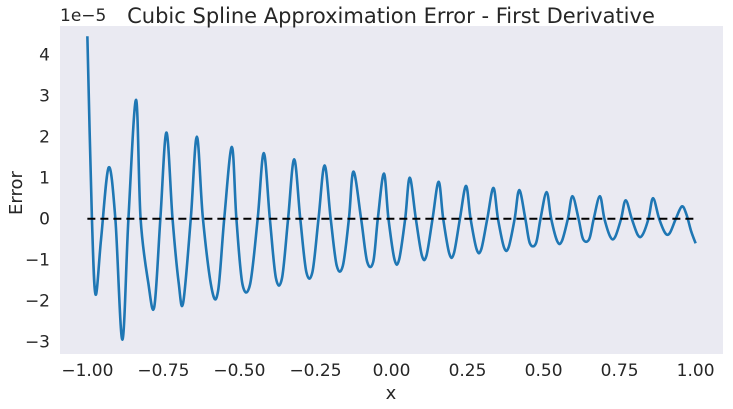 Image resolution: width=733 pixels, height=409 pixels. What do you see at coordinates (83, 16) in the screenshot?
I see `y-multiplier-label: 1e−5` at bounding box center [83, 16].